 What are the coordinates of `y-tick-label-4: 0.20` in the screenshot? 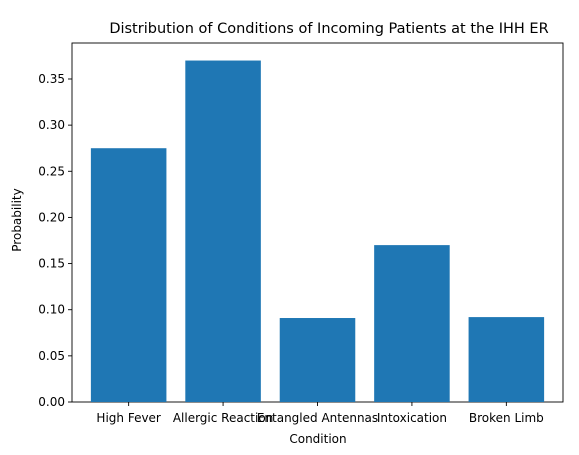 It's located at (51, 217).